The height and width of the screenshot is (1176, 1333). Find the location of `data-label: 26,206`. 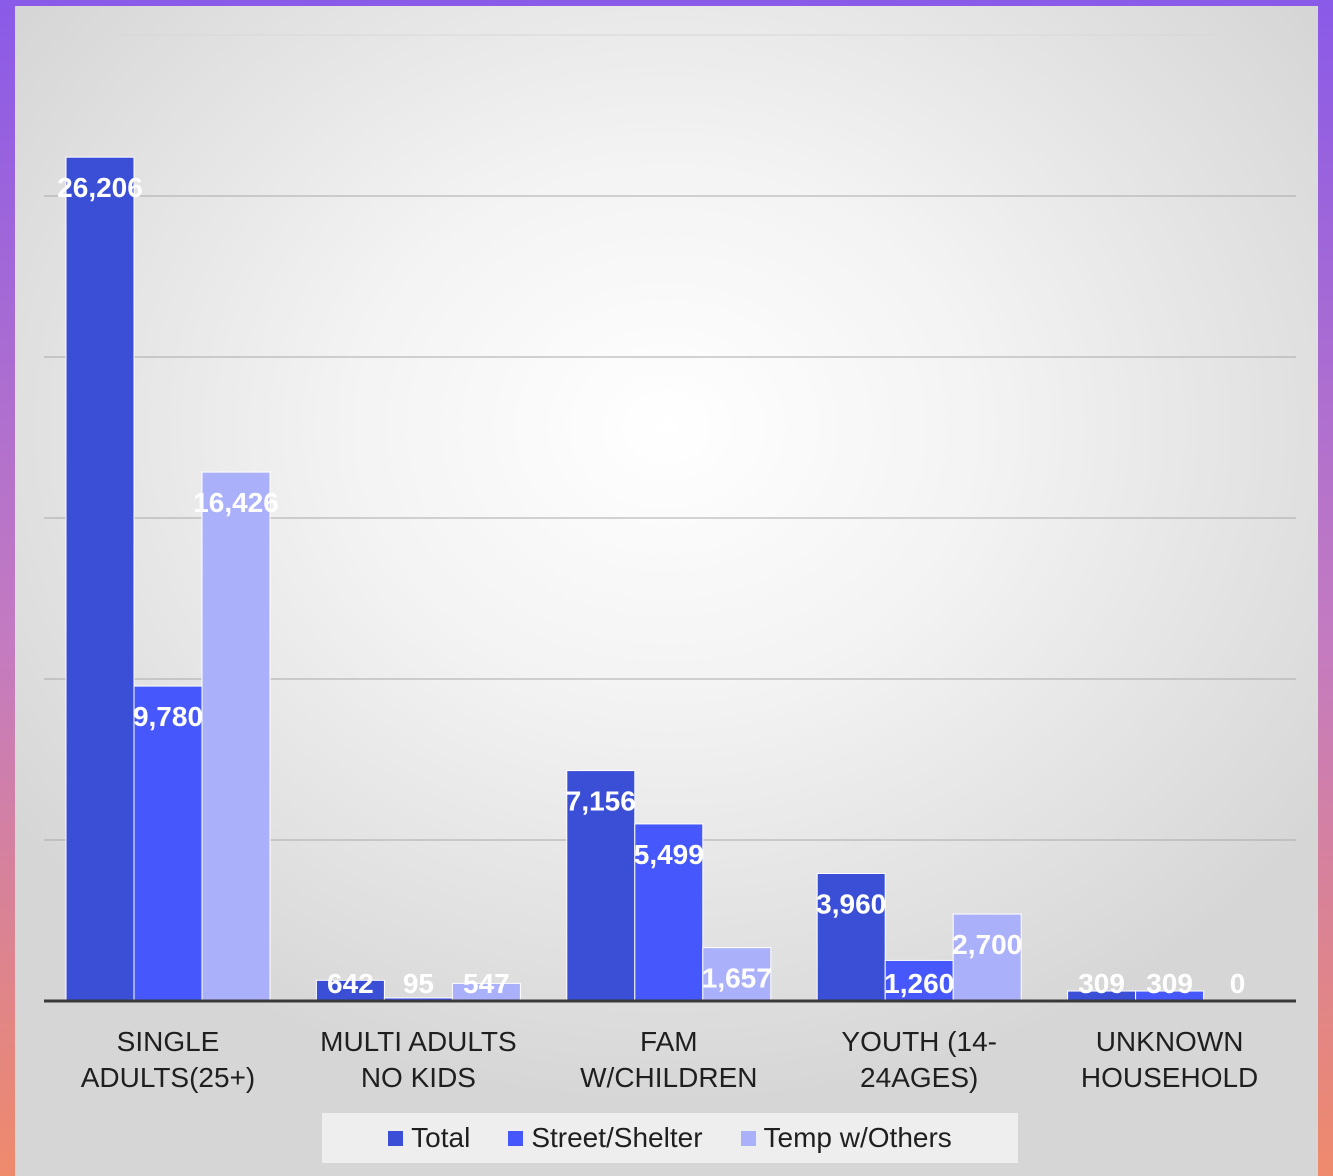

data-label: 26,206 is located at coordinates (100, 187).